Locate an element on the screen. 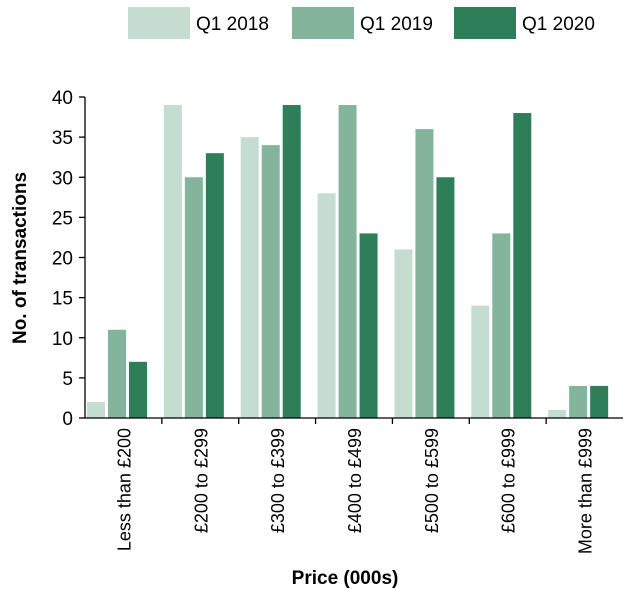 The image size is (626, 589). y-tick-label-8: 40 is located at coordinates (62, 98).